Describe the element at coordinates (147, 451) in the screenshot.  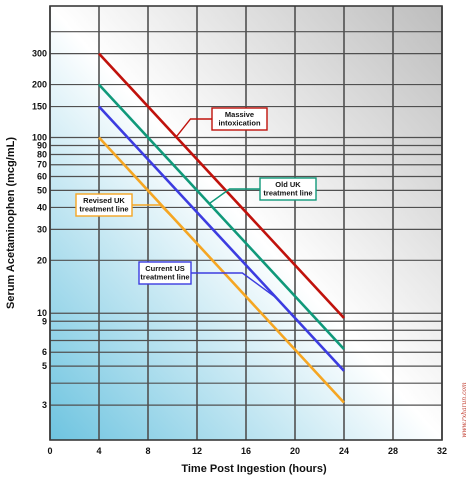
I see `x-tick-label: 8` at that location.